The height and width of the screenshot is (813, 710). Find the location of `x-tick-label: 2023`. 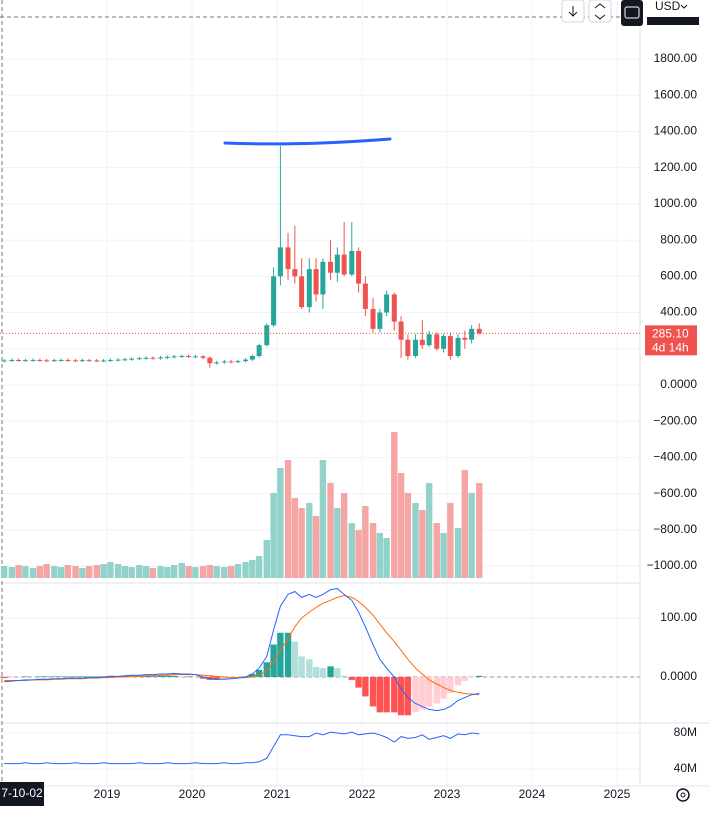

x-tick-label: 2023 is located at coordinates (447, 794).